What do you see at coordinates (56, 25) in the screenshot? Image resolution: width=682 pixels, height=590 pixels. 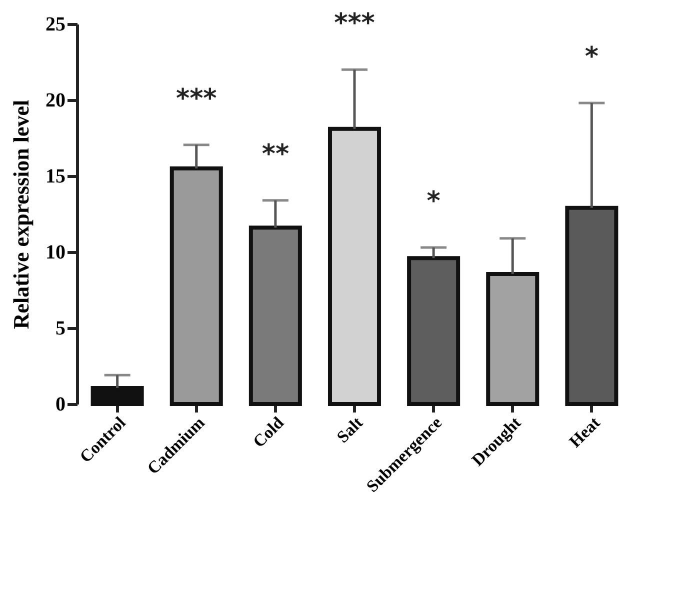 I see `y-tick-label: 25` at bounding box center [56, 25].